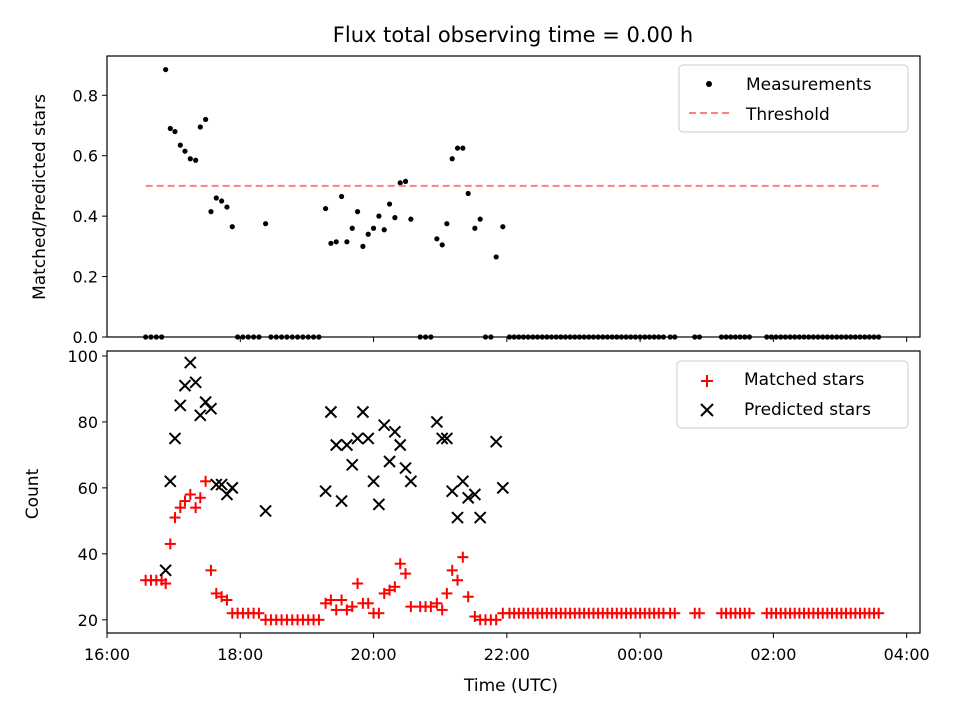 This screenshot has height=720, width=960. I want to click on y-tick-label: 0.2, so click(85, 277).